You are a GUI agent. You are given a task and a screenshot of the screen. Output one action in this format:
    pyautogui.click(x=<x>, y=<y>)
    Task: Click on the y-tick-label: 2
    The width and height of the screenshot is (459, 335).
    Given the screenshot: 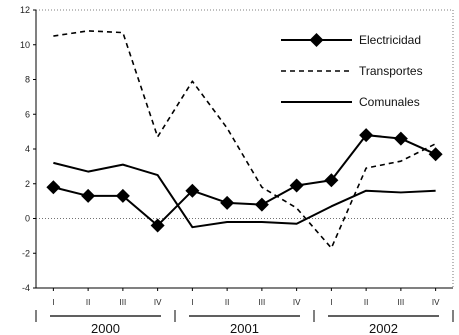 What is the action you would take?
    pyautogui.click(x=27, y=184)
    